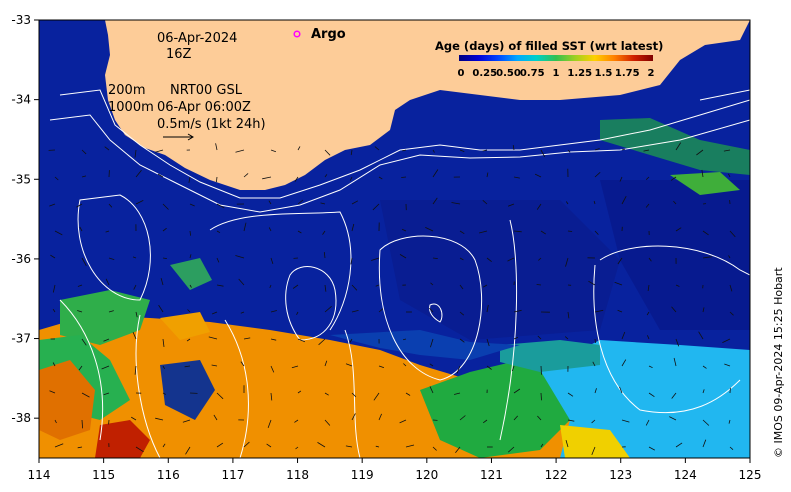  I want to click on sst-age-green-patch-east, so click(705, 183).